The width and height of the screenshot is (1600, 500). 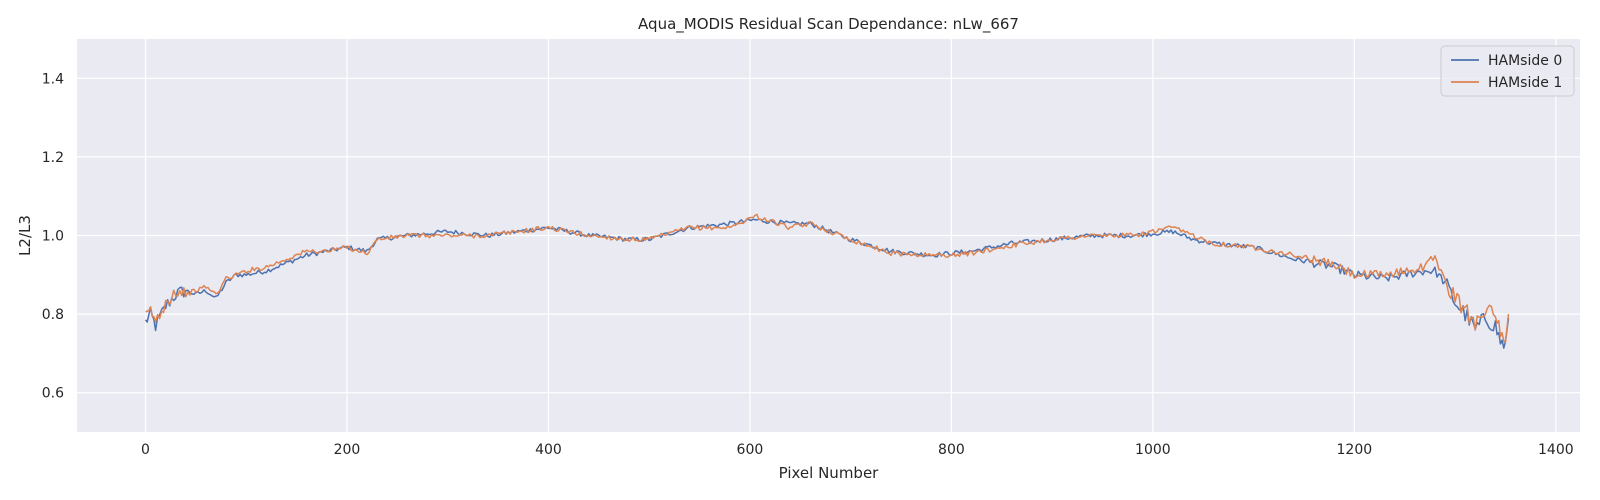 I want to click on legend-label: HAMside 1, so click(x=1525, y=83).